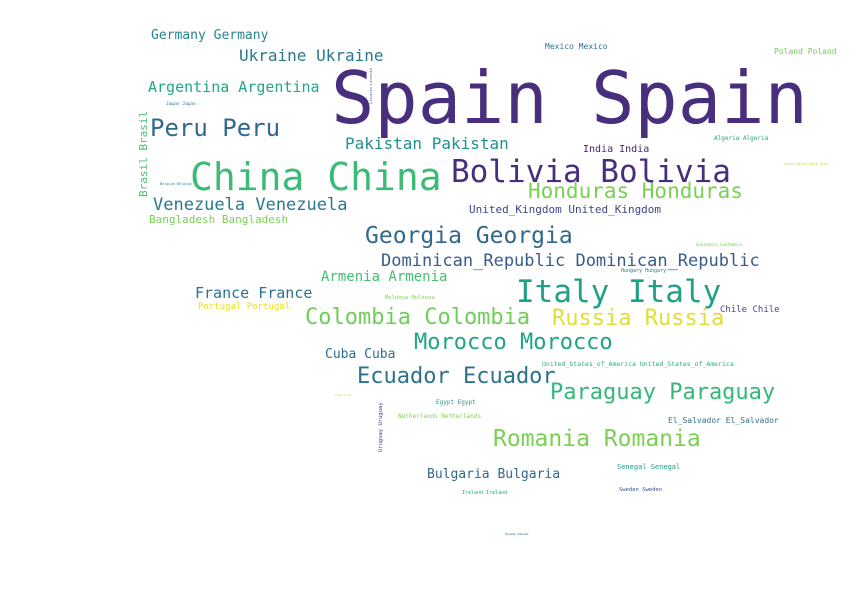 Image resolution: width=858 pixels, height=600 pixels. I want to click on word-bulgaria: Bulgaria Bulgaria, so click(494, 474).